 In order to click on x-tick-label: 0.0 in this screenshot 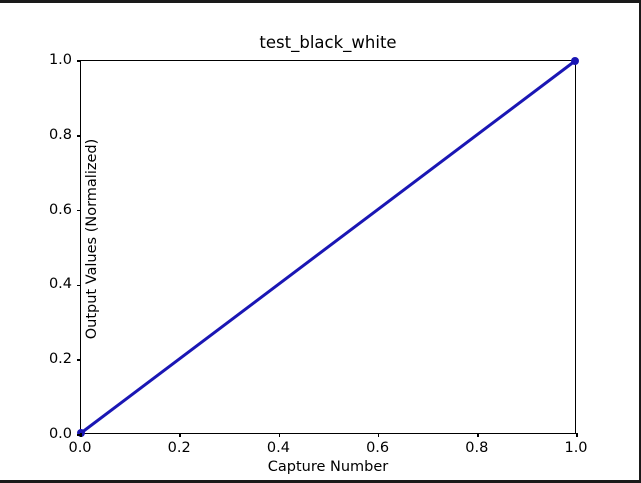, I will do `click(80, 448)`.